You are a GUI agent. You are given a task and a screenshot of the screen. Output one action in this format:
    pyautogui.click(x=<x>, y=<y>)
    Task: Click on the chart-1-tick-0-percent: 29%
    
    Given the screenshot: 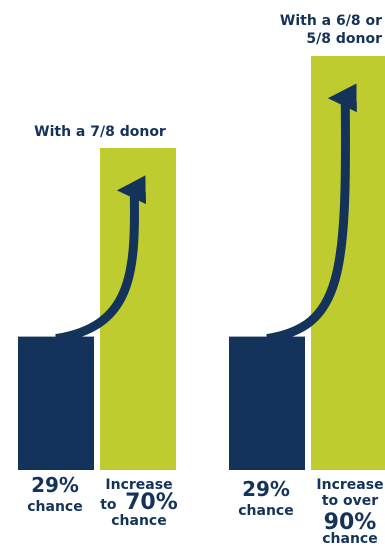 What is the action you would take?
    pyautogui.click(x=55, y=485)
    